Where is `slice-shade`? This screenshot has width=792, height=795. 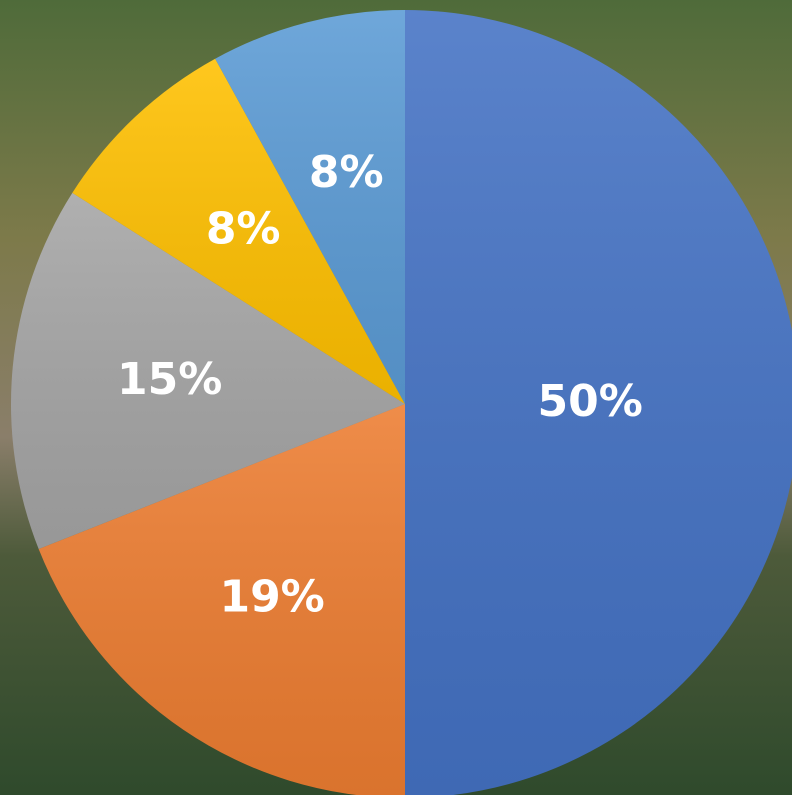
slice-shade is located at coordinates (310, 207).